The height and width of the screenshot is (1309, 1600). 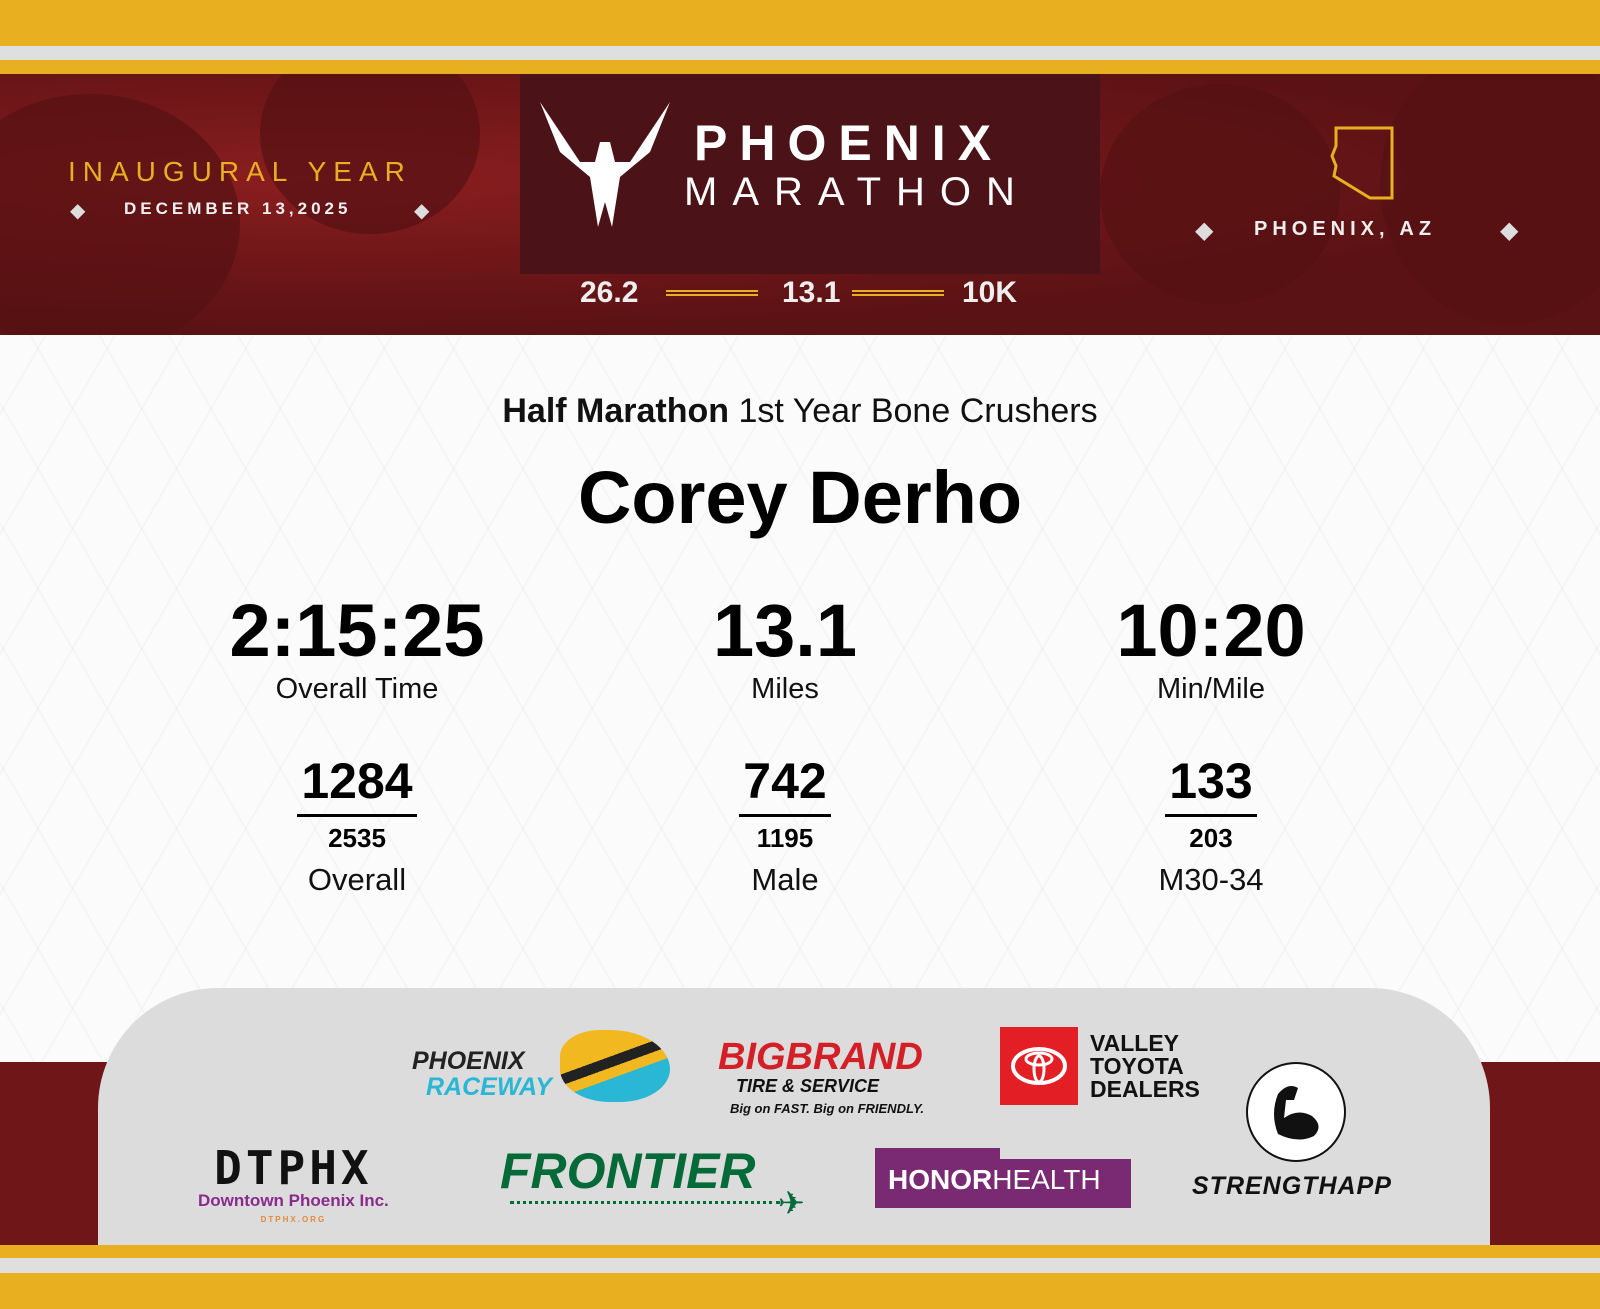 I want to click on bottom-gold-stripe, so click(x=800, y=1251).